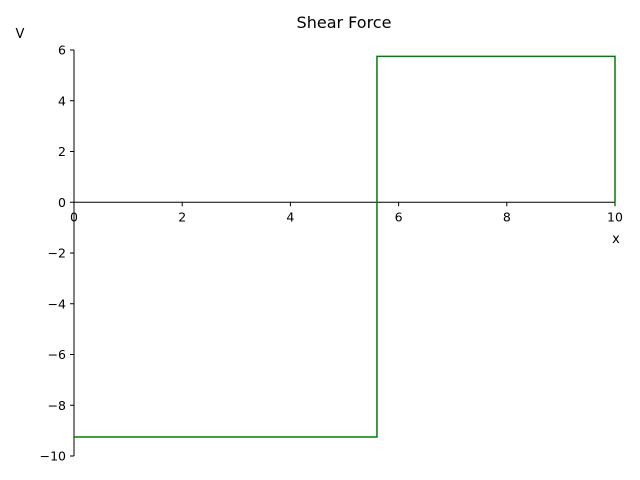  I want to click on y-tick-label: −2, so click(57, 253).